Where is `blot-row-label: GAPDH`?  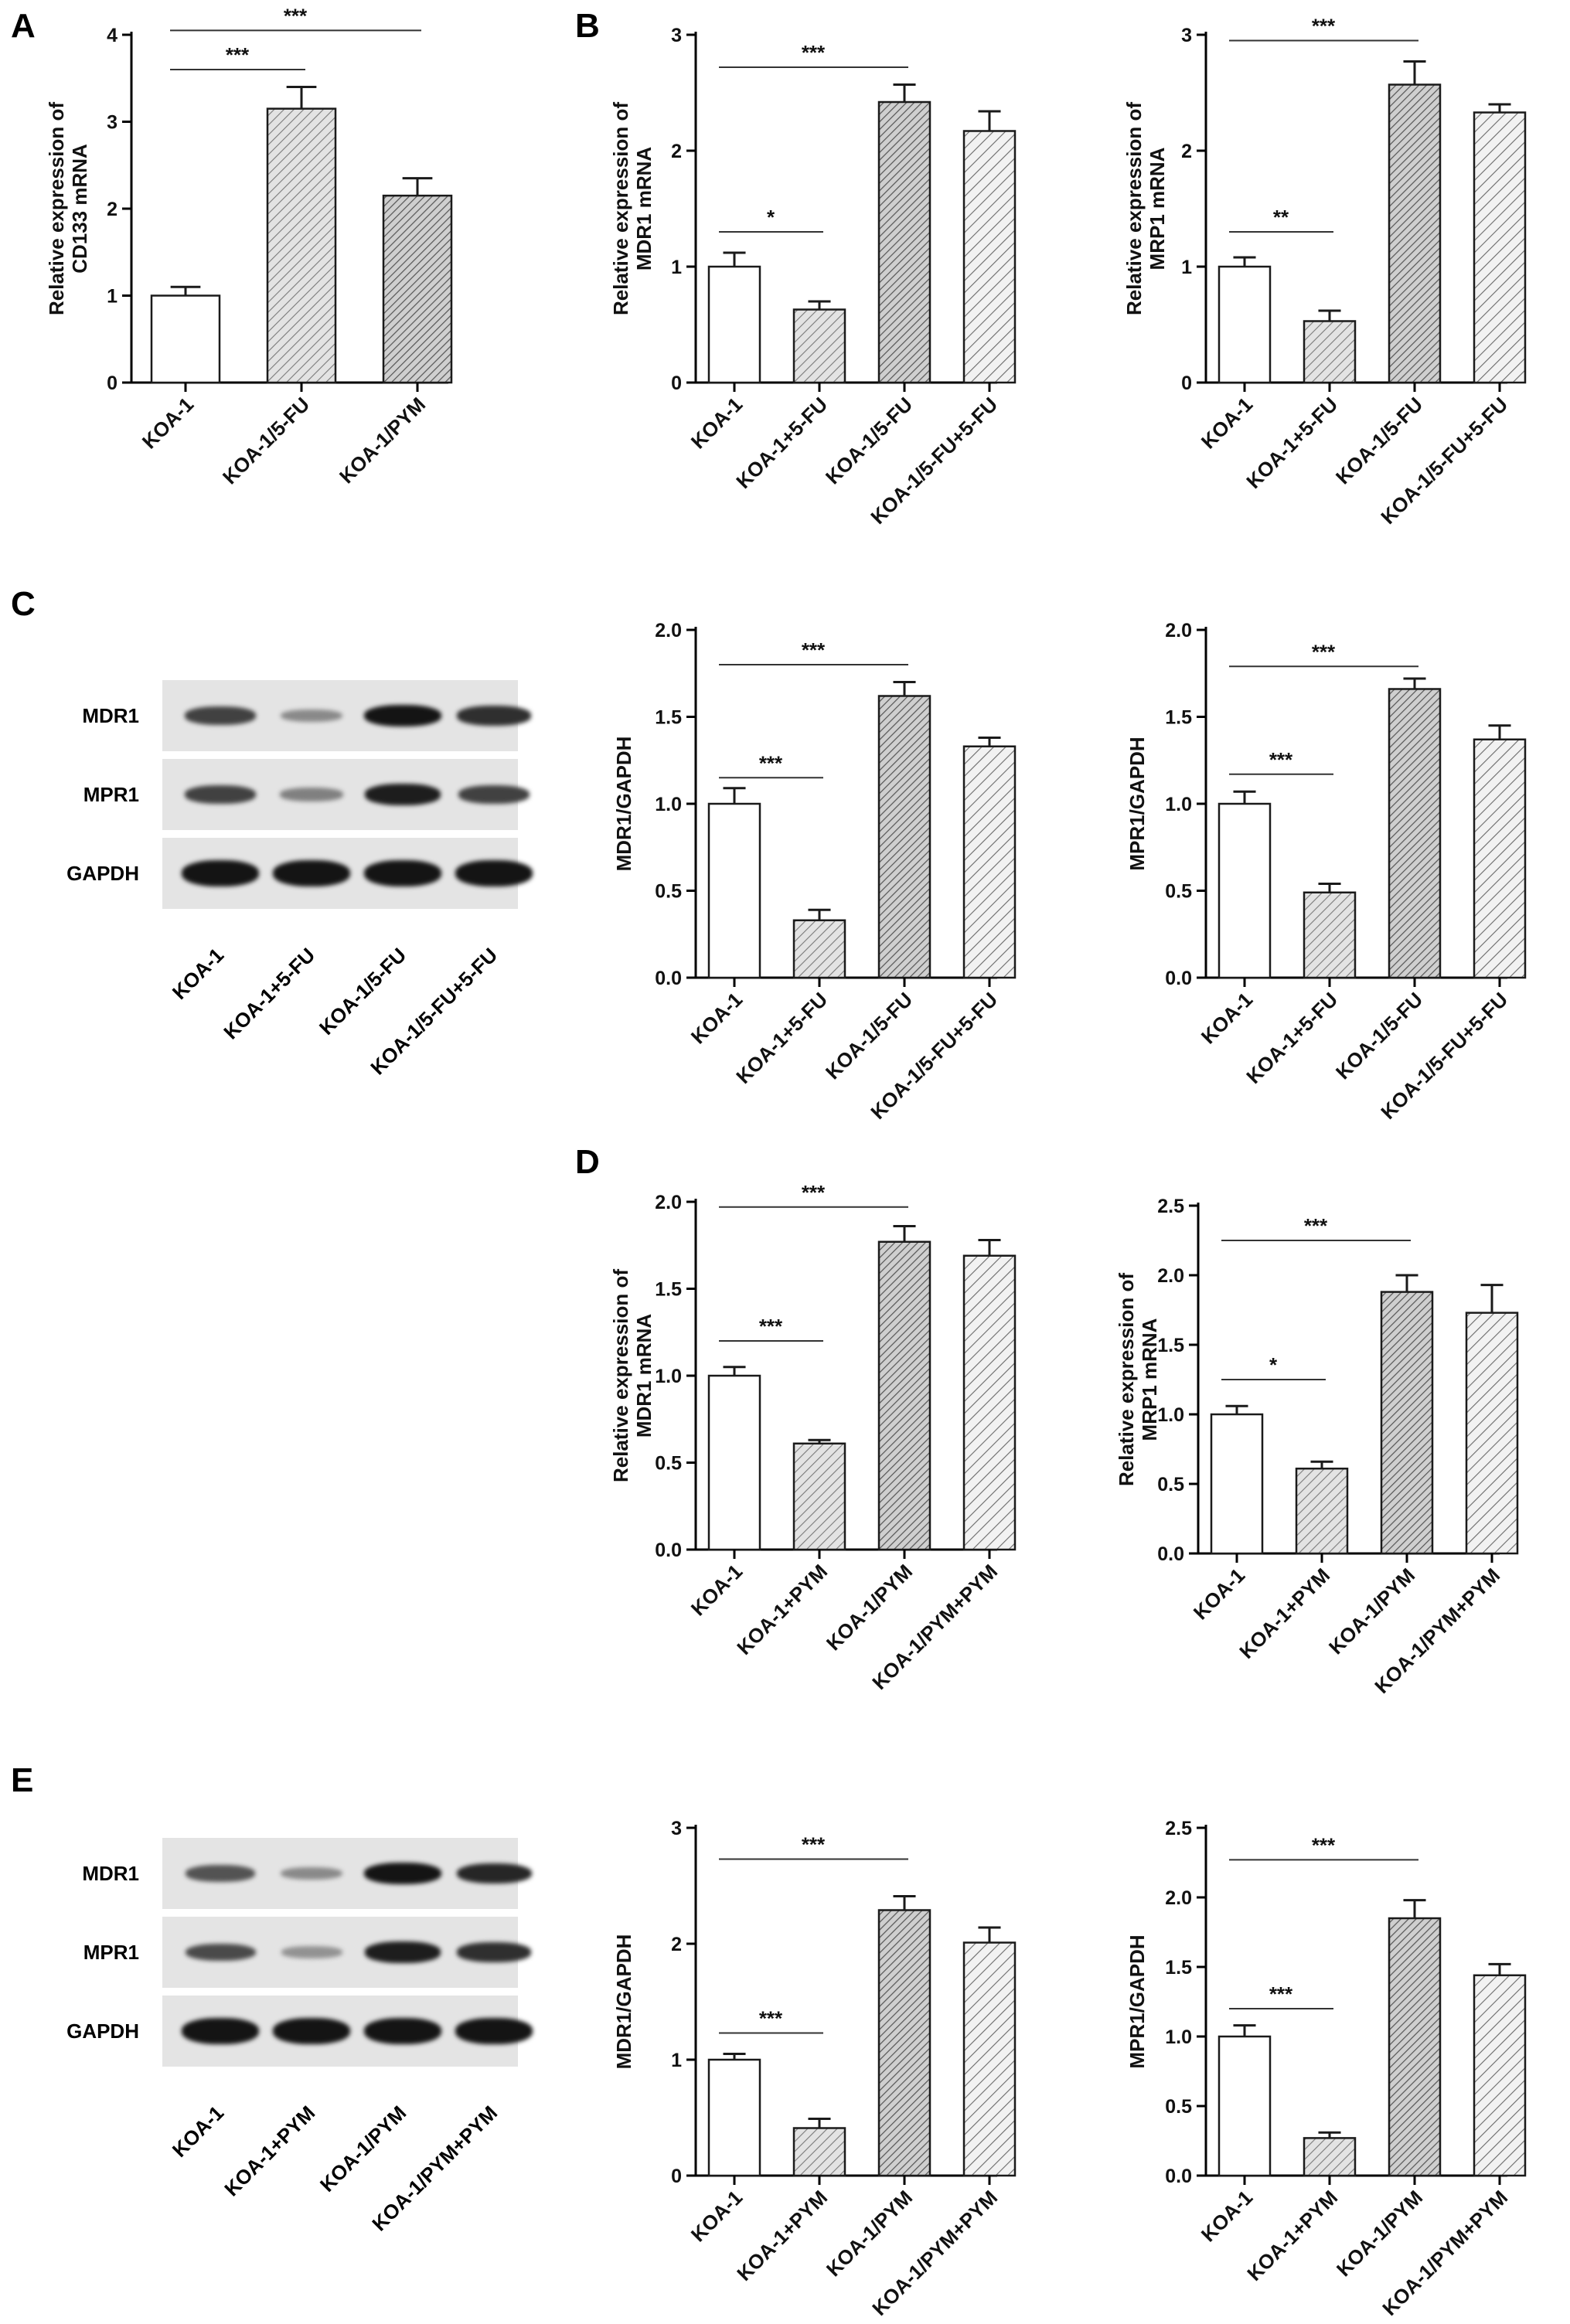
blot-row-label: GAPDH is located at coordinates (102, 873).